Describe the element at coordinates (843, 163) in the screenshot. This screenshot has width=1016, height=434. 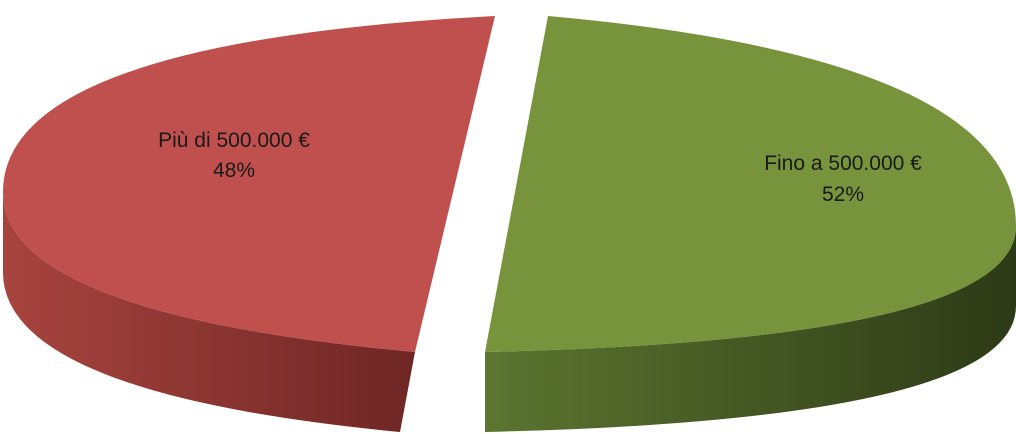
I see `label-up-to-500k: Fino a 500.000 €` at that location.